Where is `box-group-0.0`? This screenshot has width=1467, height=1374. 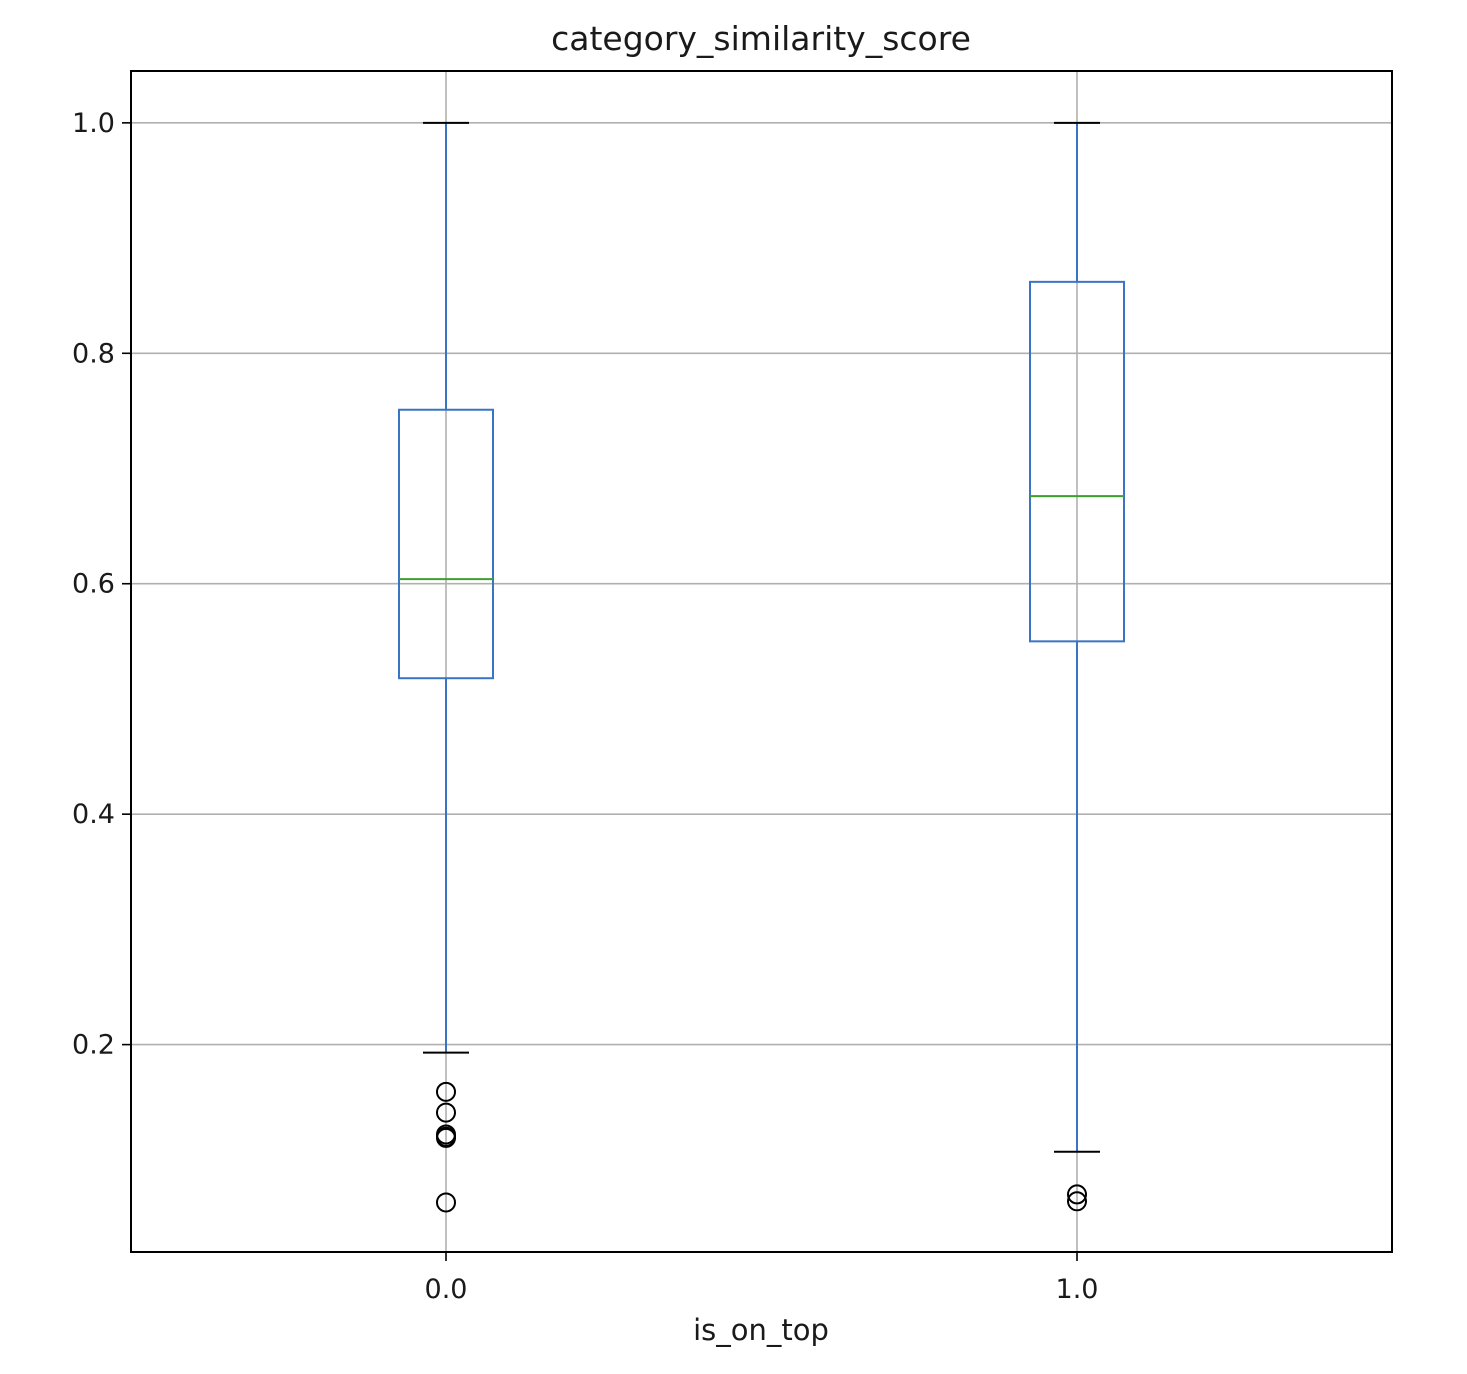 box-group-0.0 is located at coordinates (446, 667).